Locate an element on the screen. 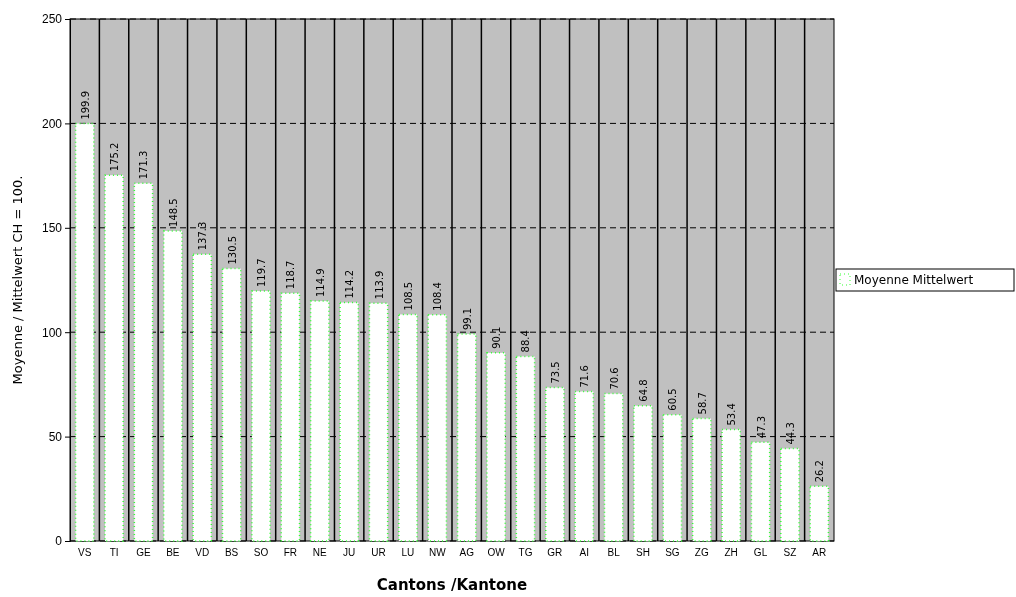 The image size is (1016, 597). x-tick-label: GL is located at coordinates (760, 552).